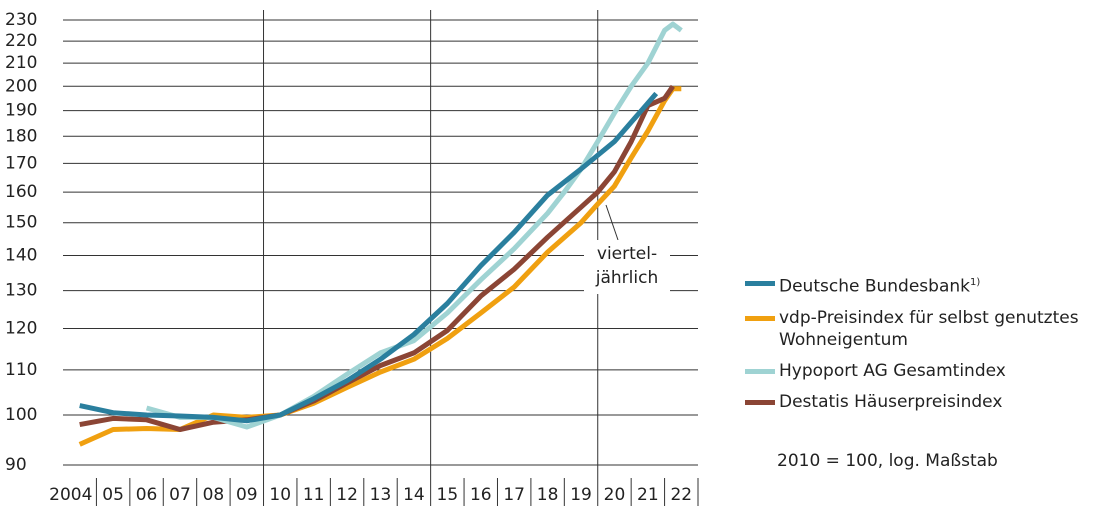  What do you see at coordinates (648, 495) in the screenshot?
I see `x-tick-label: 21` at bounding box center [648, 495].